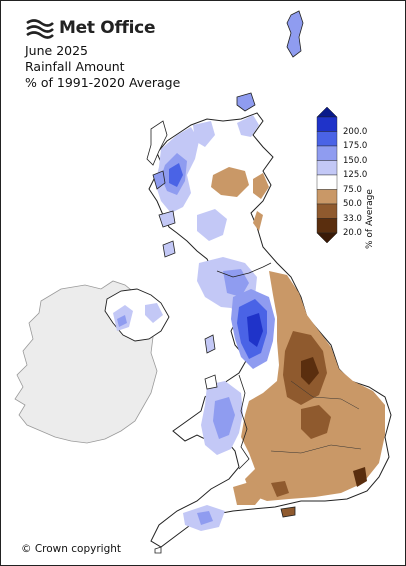  What do you see at coordinates (230, 182) in the screenshot?
I see `scotland-east-dry` at bounding box center [230, 182].